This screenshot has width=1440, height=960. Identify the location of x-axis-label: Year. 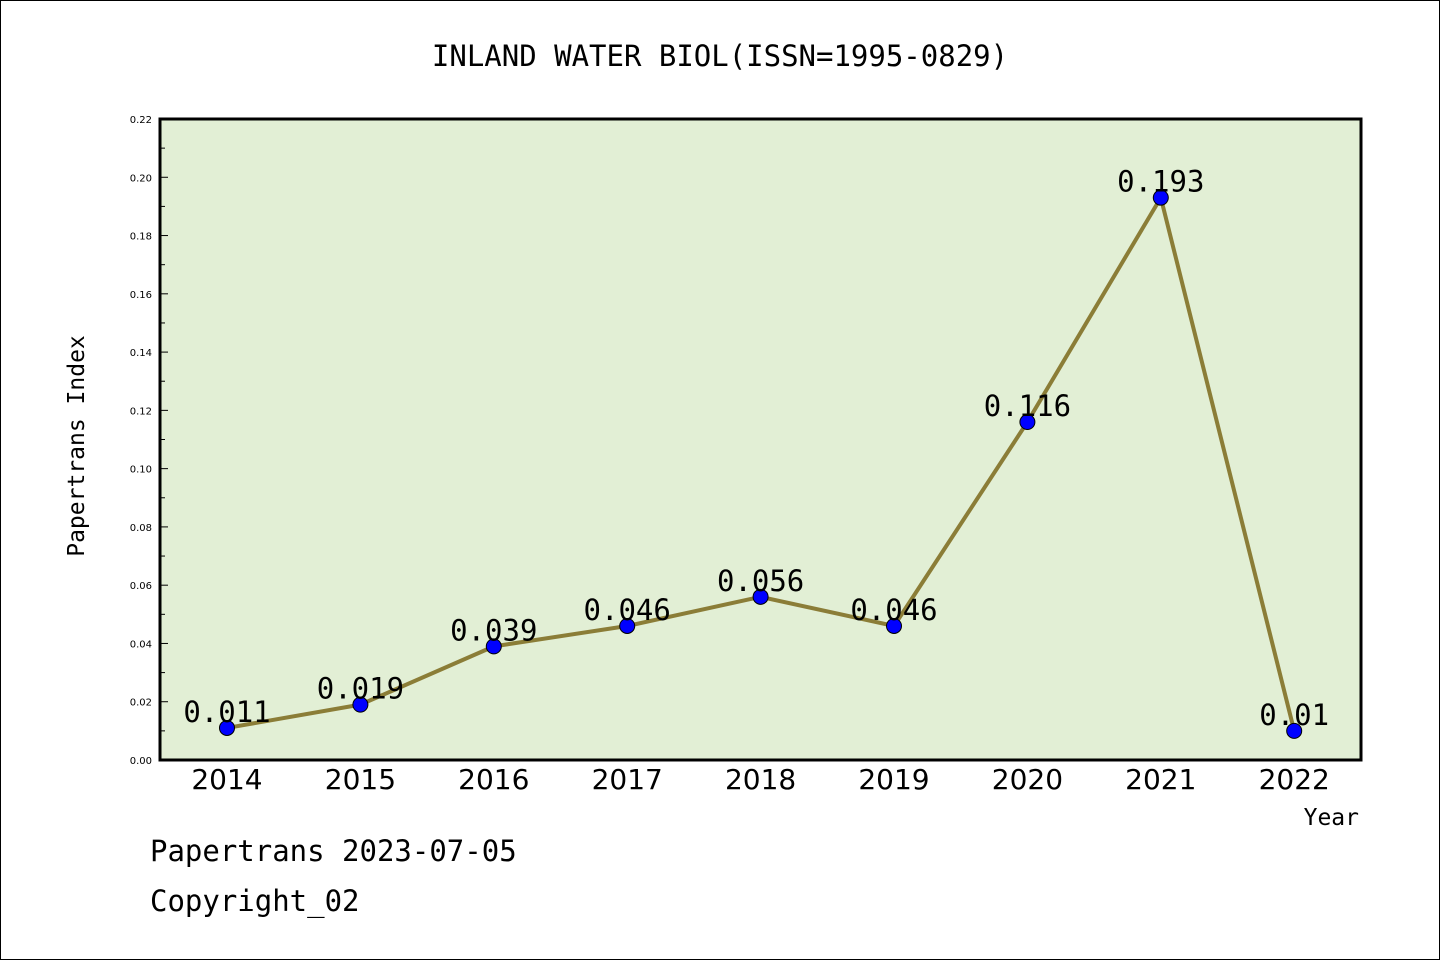
(1331, 818).